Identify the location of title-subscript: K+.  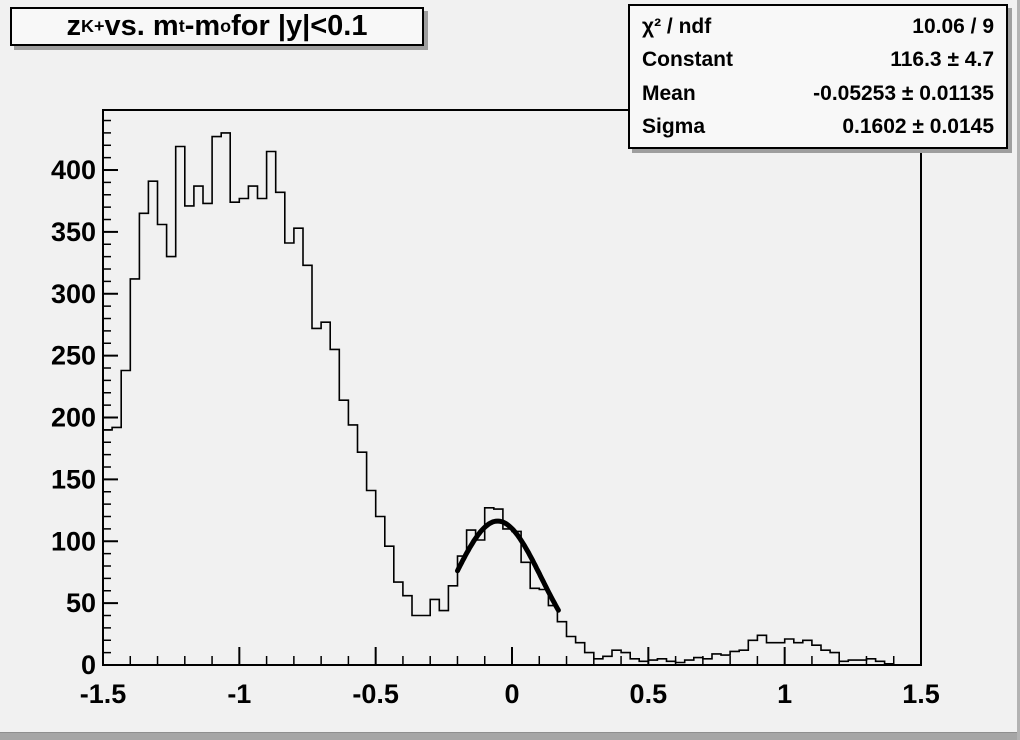
(93, 26).